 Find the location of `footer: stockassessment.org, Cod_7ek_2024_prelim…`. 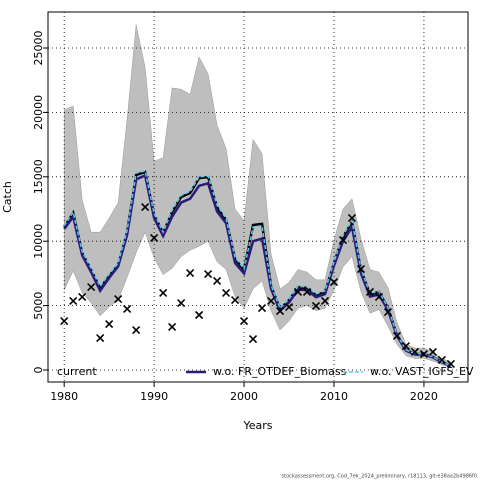

footer: stockassessment.org, Cod_7ek_2024_prelim… is located at coordinates (379, 477).